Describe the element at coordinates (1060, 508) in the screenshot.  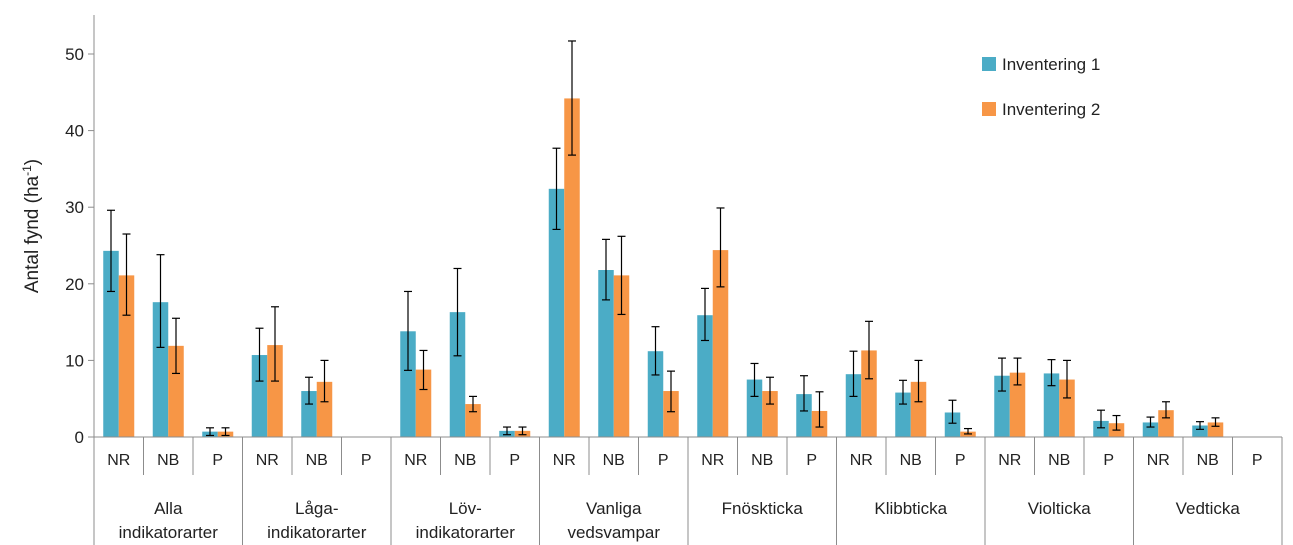
I see `x-group-label: Violticka` at that location.